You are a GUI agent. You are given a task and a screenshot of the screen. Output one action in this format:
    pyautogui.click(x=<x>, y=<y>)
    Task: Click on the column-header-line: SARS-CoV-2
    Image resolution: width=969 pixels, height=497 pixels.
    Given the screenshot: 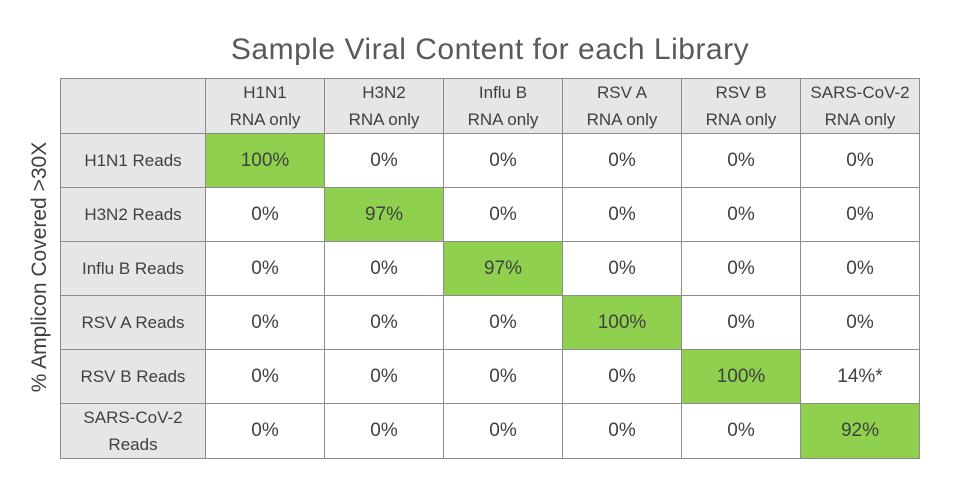 What is the action you would take?
    pyautogui.click(x=860, y=92)
    